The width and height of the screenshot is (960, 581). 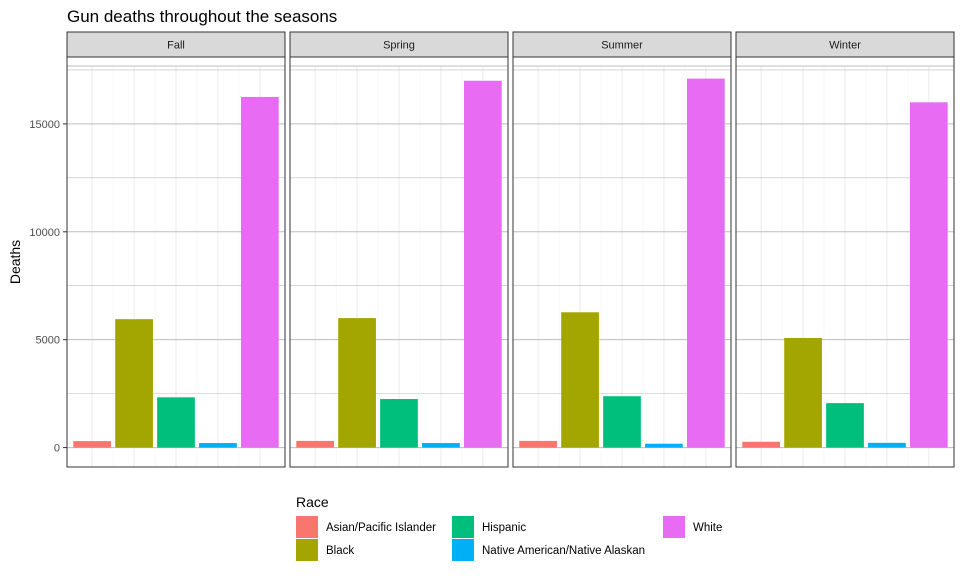 What do you see at coordinates (176, 422) in the screenshot?
I see `bar-fall-hispanic` at bounding box center [176, 422].